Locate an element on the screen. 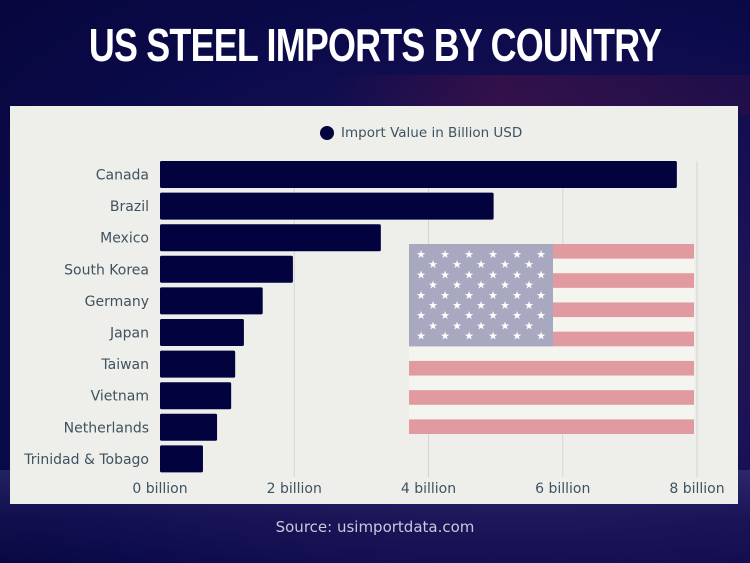 This screenshot has width=750, height=563. legend-marker is located at coordinates (327, 133).